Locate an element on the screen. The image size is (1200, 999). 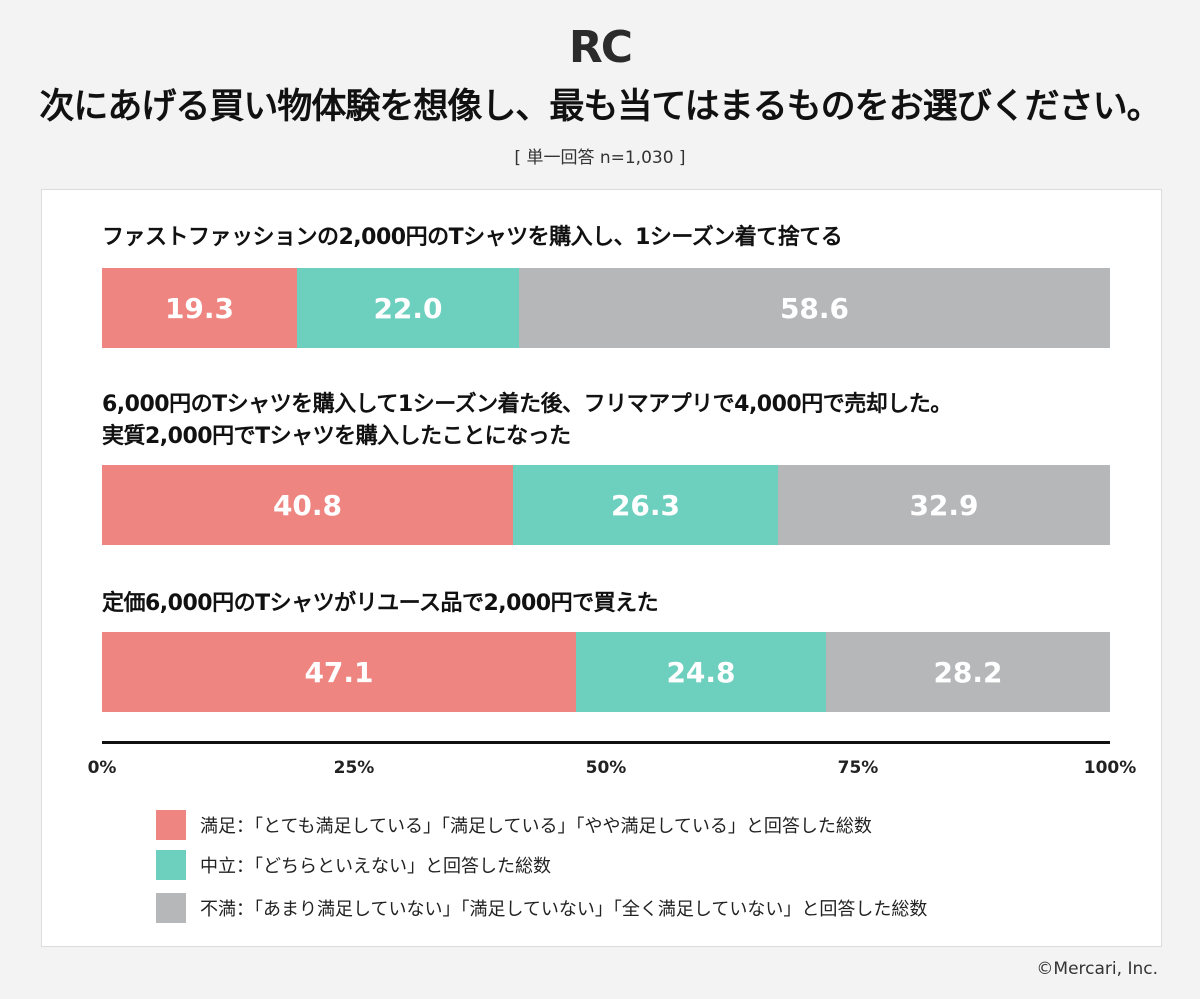
bar-segment: 22.0 is located at coordinates (408, 308).